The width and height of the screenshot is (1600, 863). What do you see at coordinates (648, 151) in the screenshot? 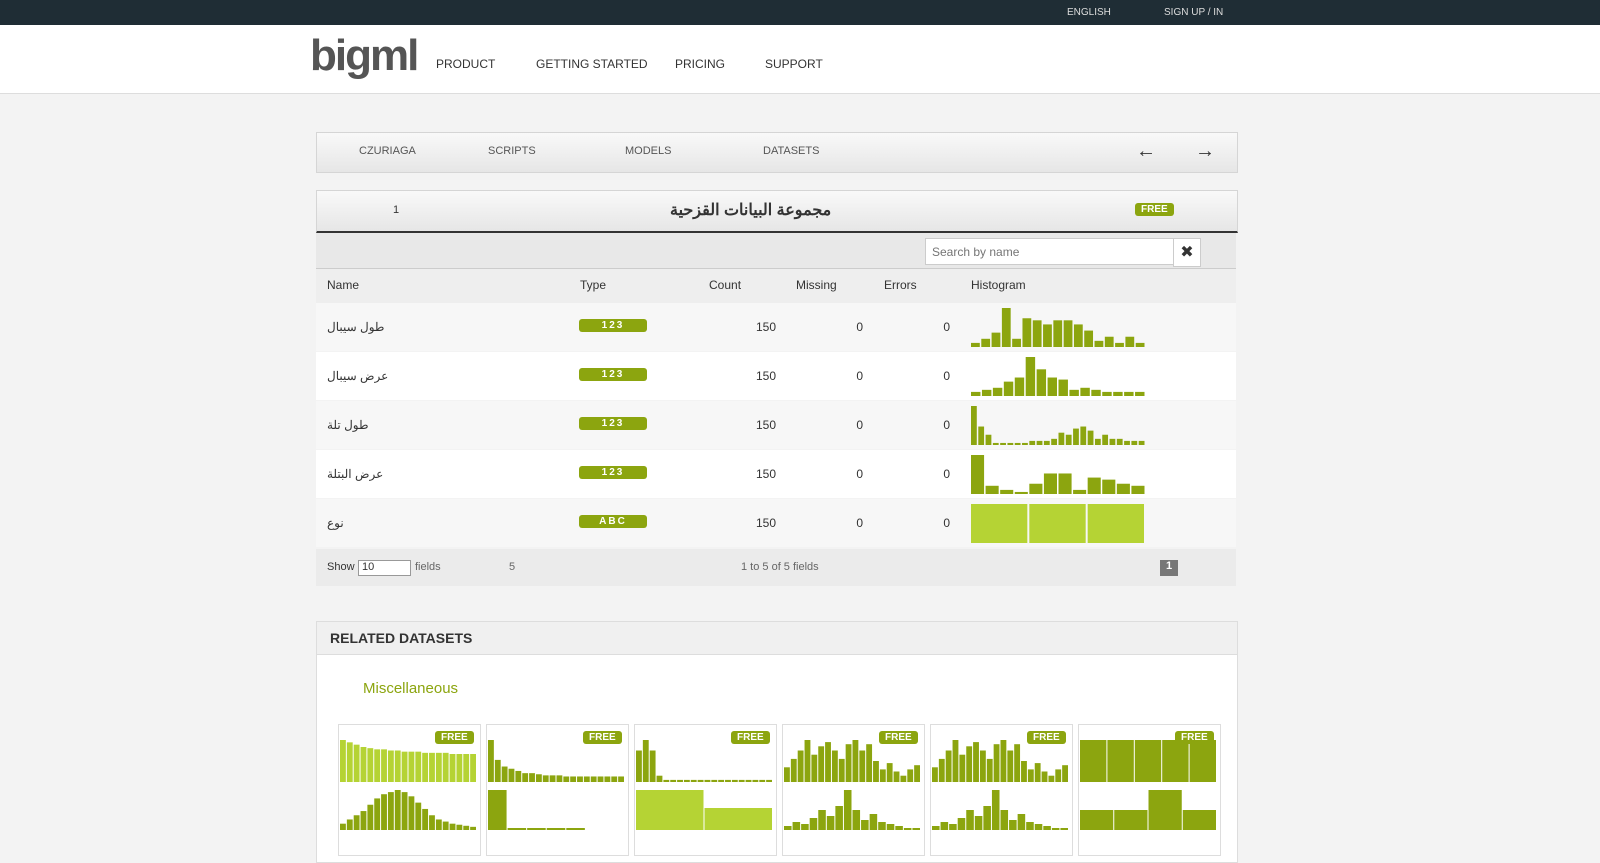
I see `tab-models: MODELS` at bounding box center [648, 151].